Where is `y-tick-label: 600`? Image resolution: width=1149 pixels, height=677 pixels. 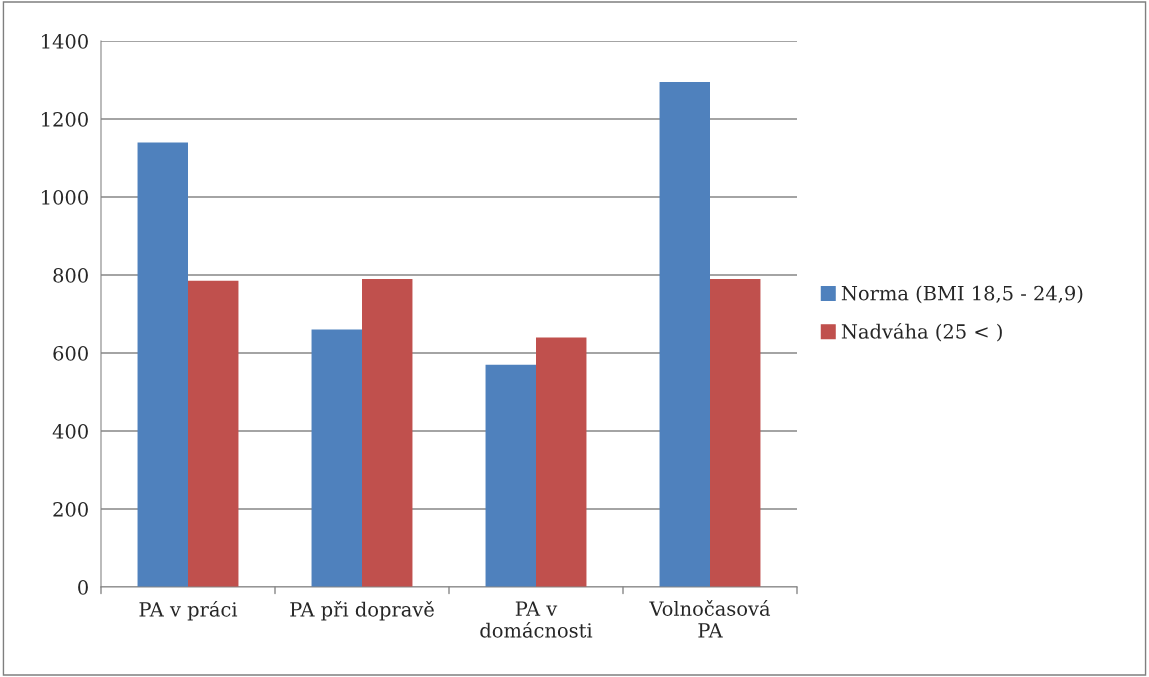 y-tick-label: 600 is located at coordinates (70, 353).